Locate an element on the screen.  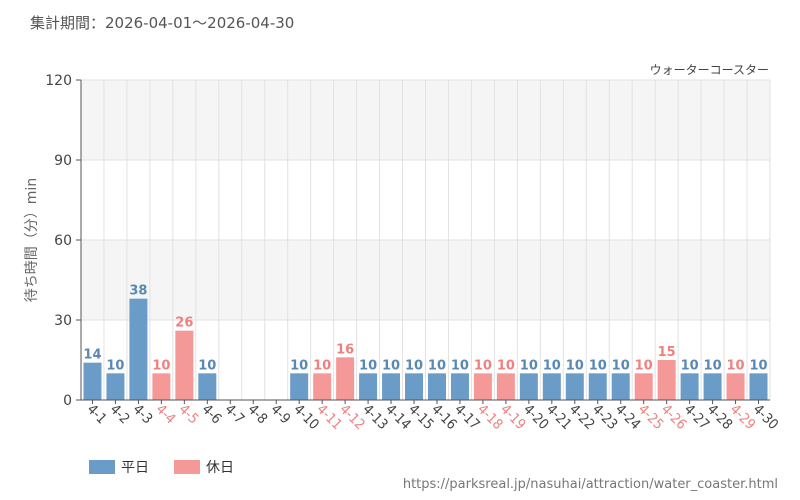
y-axis-label: 待ち時間（分）min is located at coordinates (32, 240).